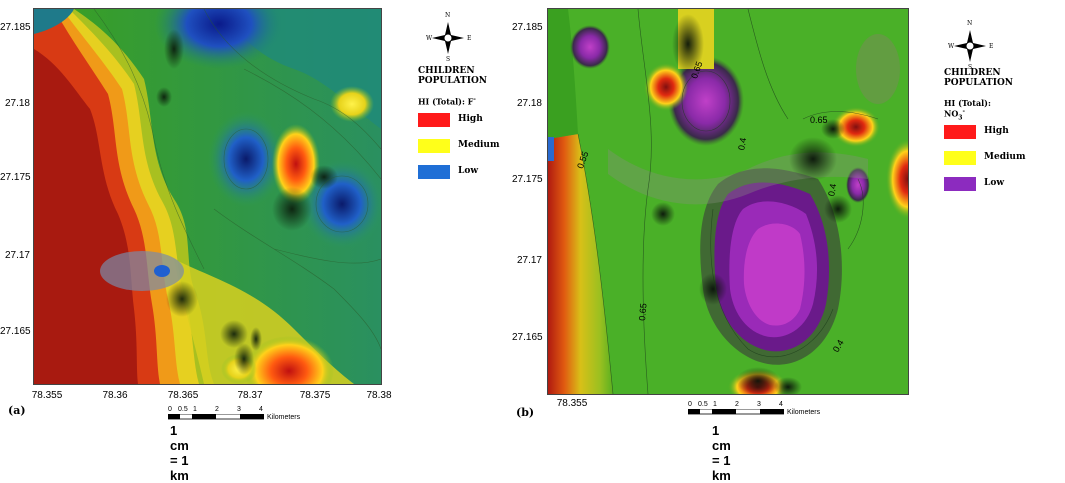 This screenshot has height=483, width=1065. What do you see at coordinates (17, 410) in the screenshot?
I see `panel-label: (a)` at bounding box center [17, 410].